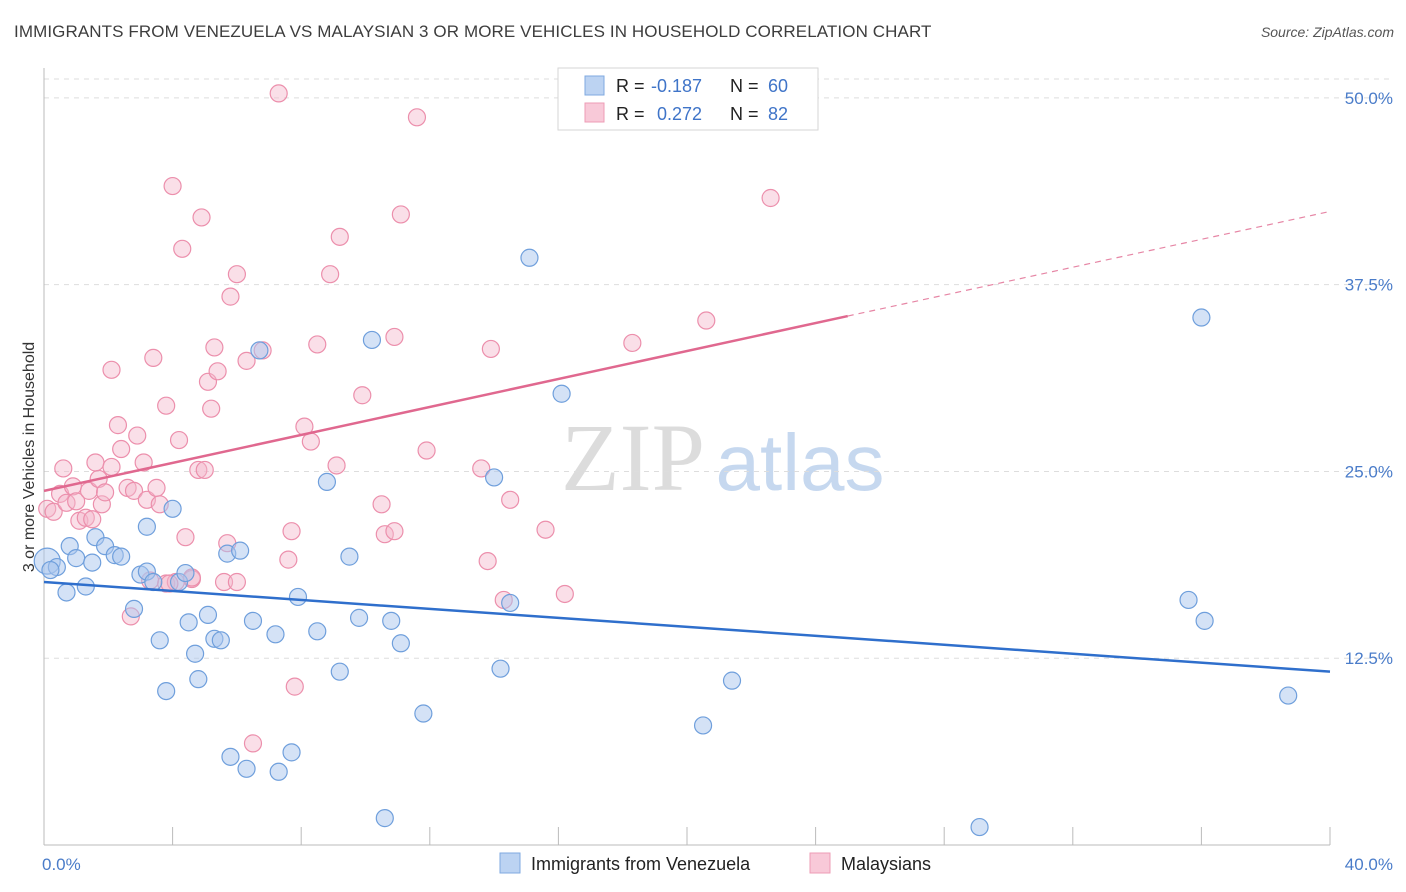 Image resolution: width=1406 pixels, height=892 pixels. I want to click on x-tick-label-0: 0.0%, so click(61, 864).